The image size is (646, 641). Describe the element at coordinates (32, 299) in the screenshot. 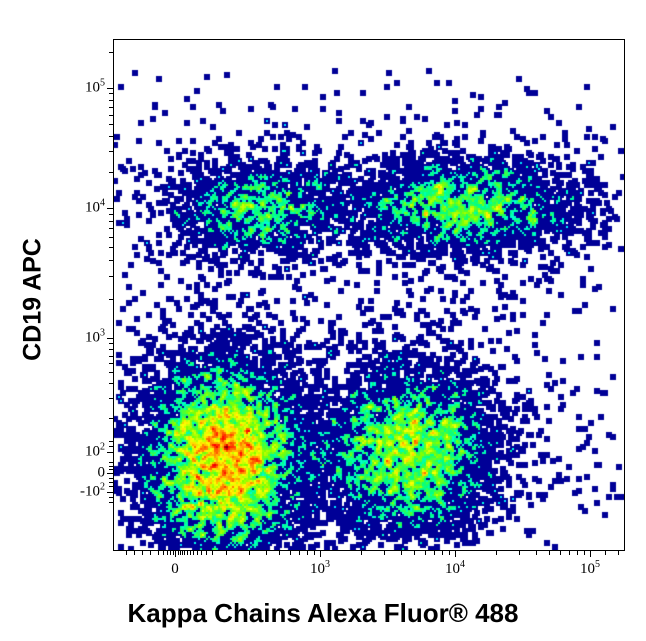

I see `y-axis-title: CD19 APC` at that location.